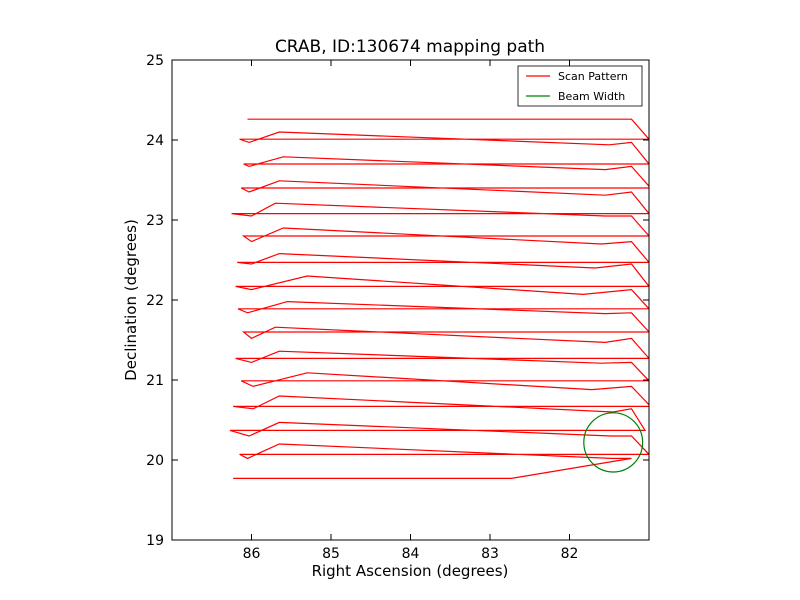 The image size is (800, 600). Describe the element at coordinates (155, 141) in the screenshot. I see `y-tick-label: 24` at that location.